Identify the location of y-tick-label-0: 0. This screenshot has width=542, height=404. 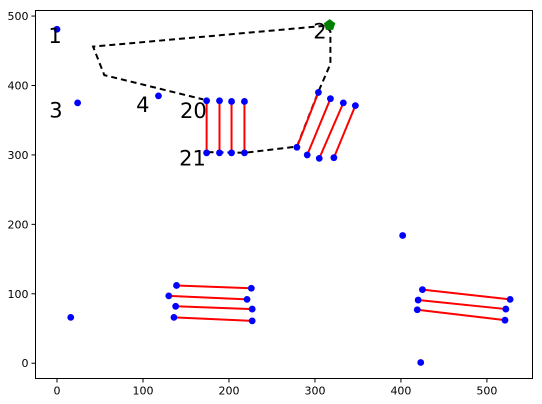
(25, 363).